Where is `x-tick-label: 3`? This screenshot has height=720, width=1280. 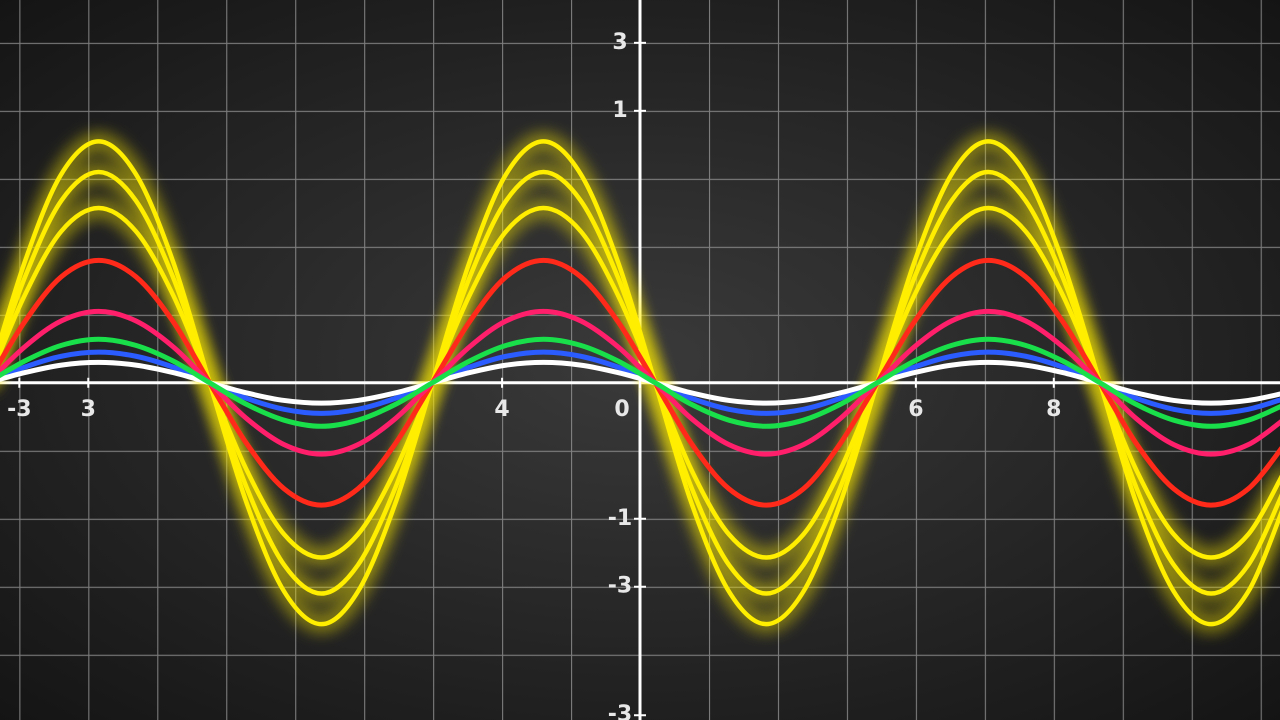
x-tick-label: 3 is located at coordinates (88, 409).